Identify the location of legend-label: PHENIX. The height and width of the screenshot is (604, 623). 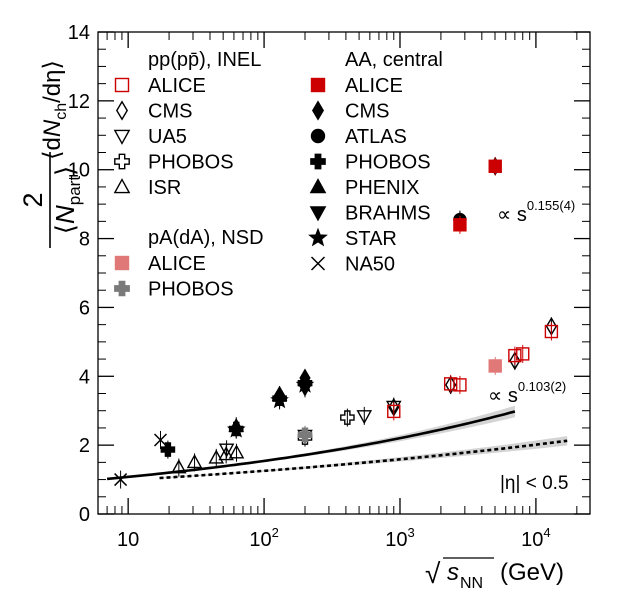
(382, 188).